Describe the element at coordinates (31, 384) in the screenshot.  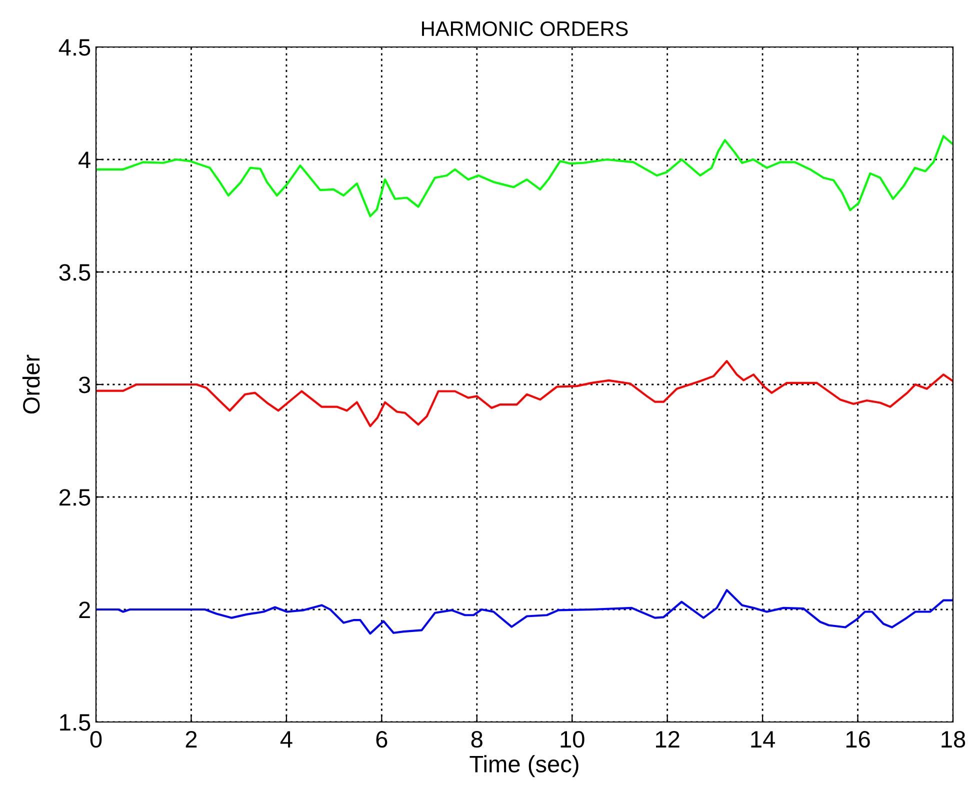
I see `y-axis-title: Order` at that location.